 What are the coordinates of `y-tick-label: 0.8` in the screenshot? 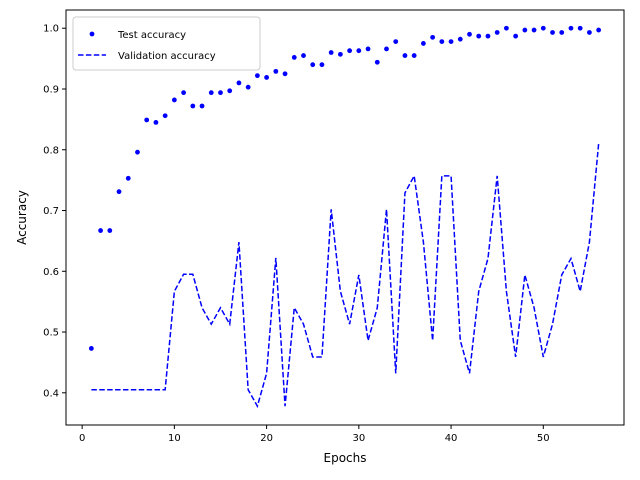 It's located at (51, 150).